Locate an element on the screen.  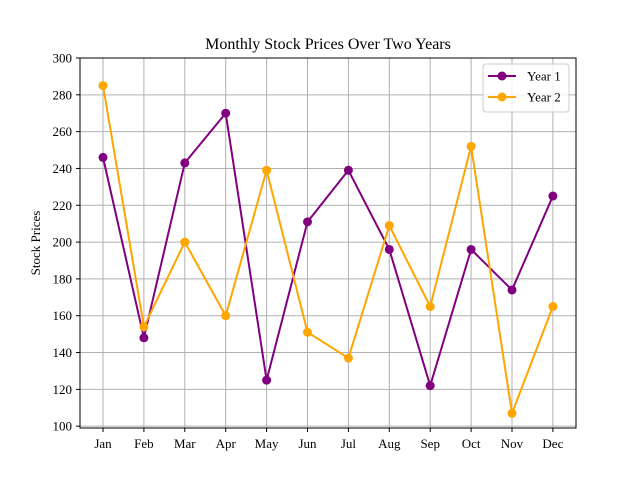
legend-label: Year 2 is located at coordinates (544, 97).